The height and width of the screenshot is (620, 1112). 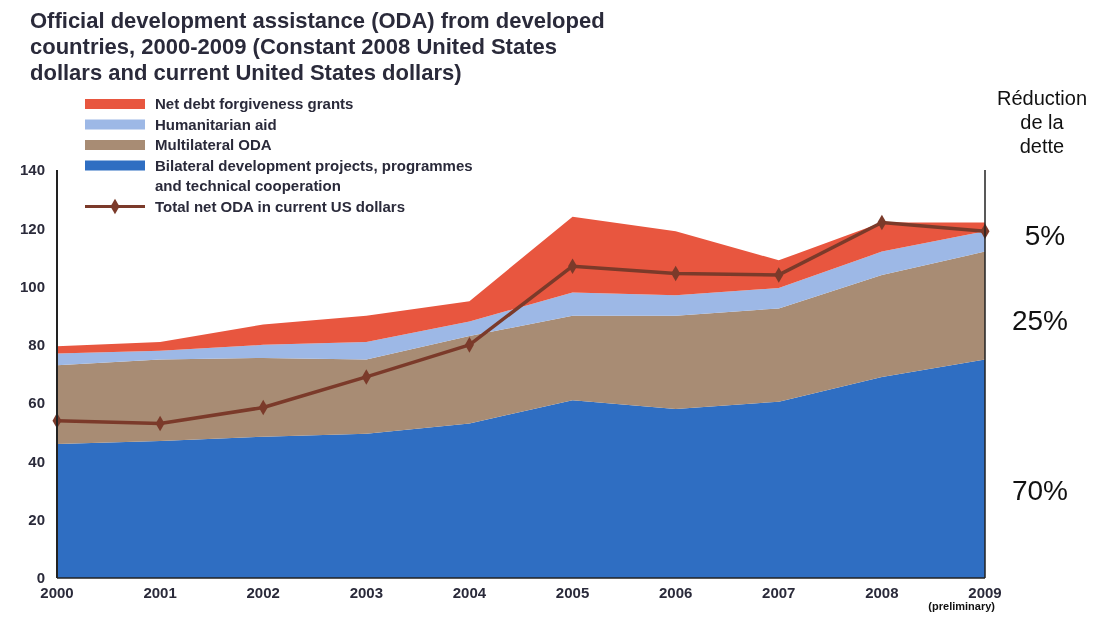 I want to click on y-tick-label: 140, so click(x=32, y=170).